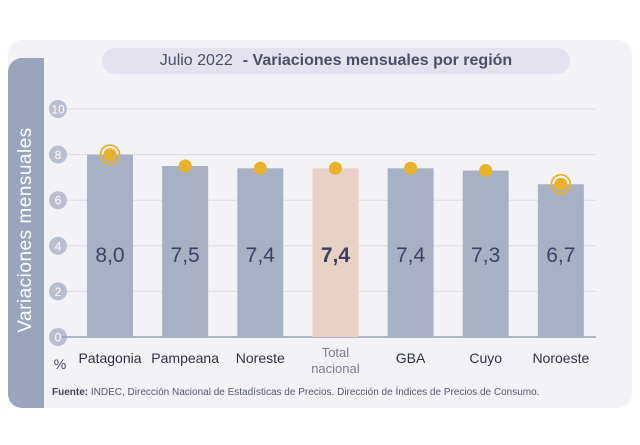 Image resolution: width=640 pixels, height=445 pixels. Describe the element at coordinates (560, 358) in the screenshot. I see `x-tick-label: Noroeste` at that location.